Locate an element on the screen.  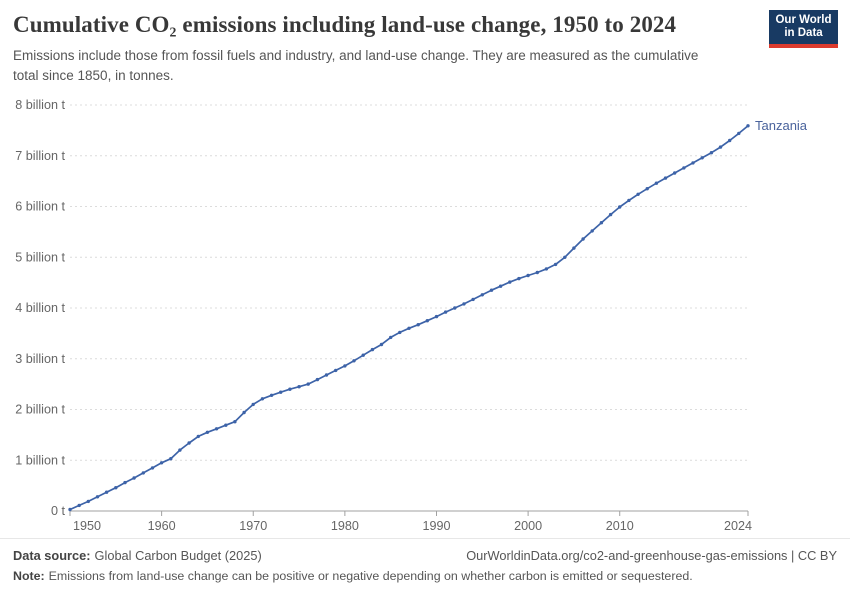
y-axis-tick-label: 3 billion t is located at coordinates (40, 359).